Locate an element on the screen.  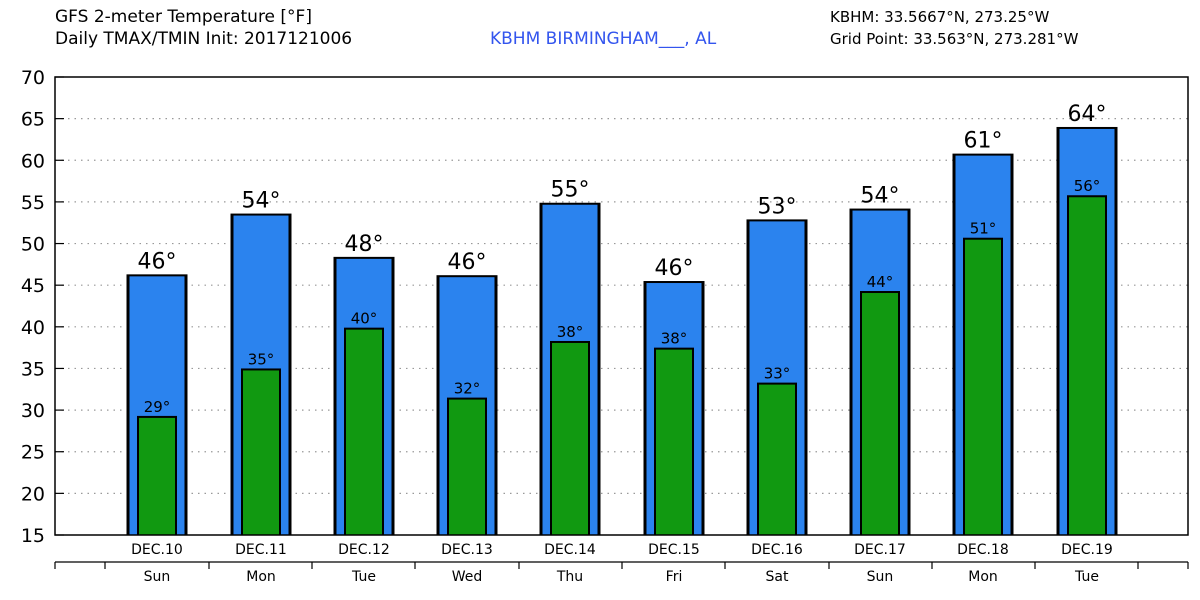
x-tick-label-date: DEC.15 is located at coordinates (674, 550).